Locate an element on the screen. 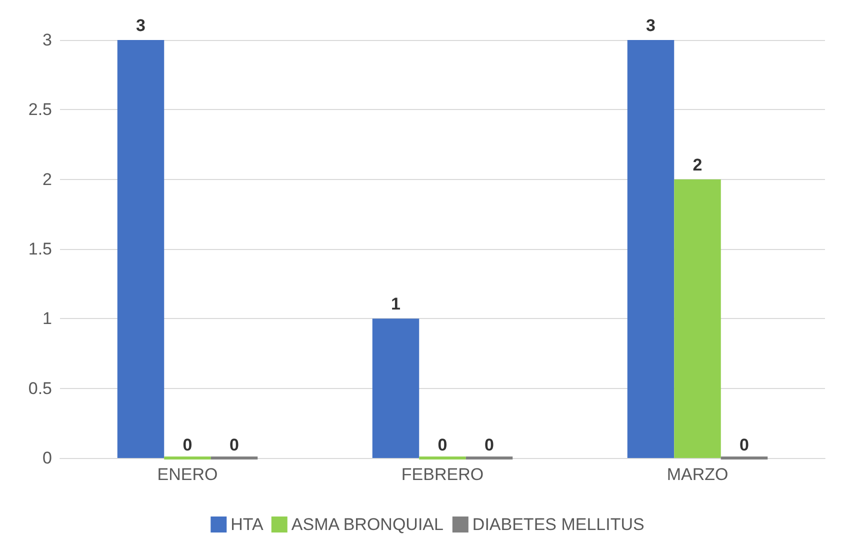  y-tick-label: 0 is located at coordinates (47, 458).